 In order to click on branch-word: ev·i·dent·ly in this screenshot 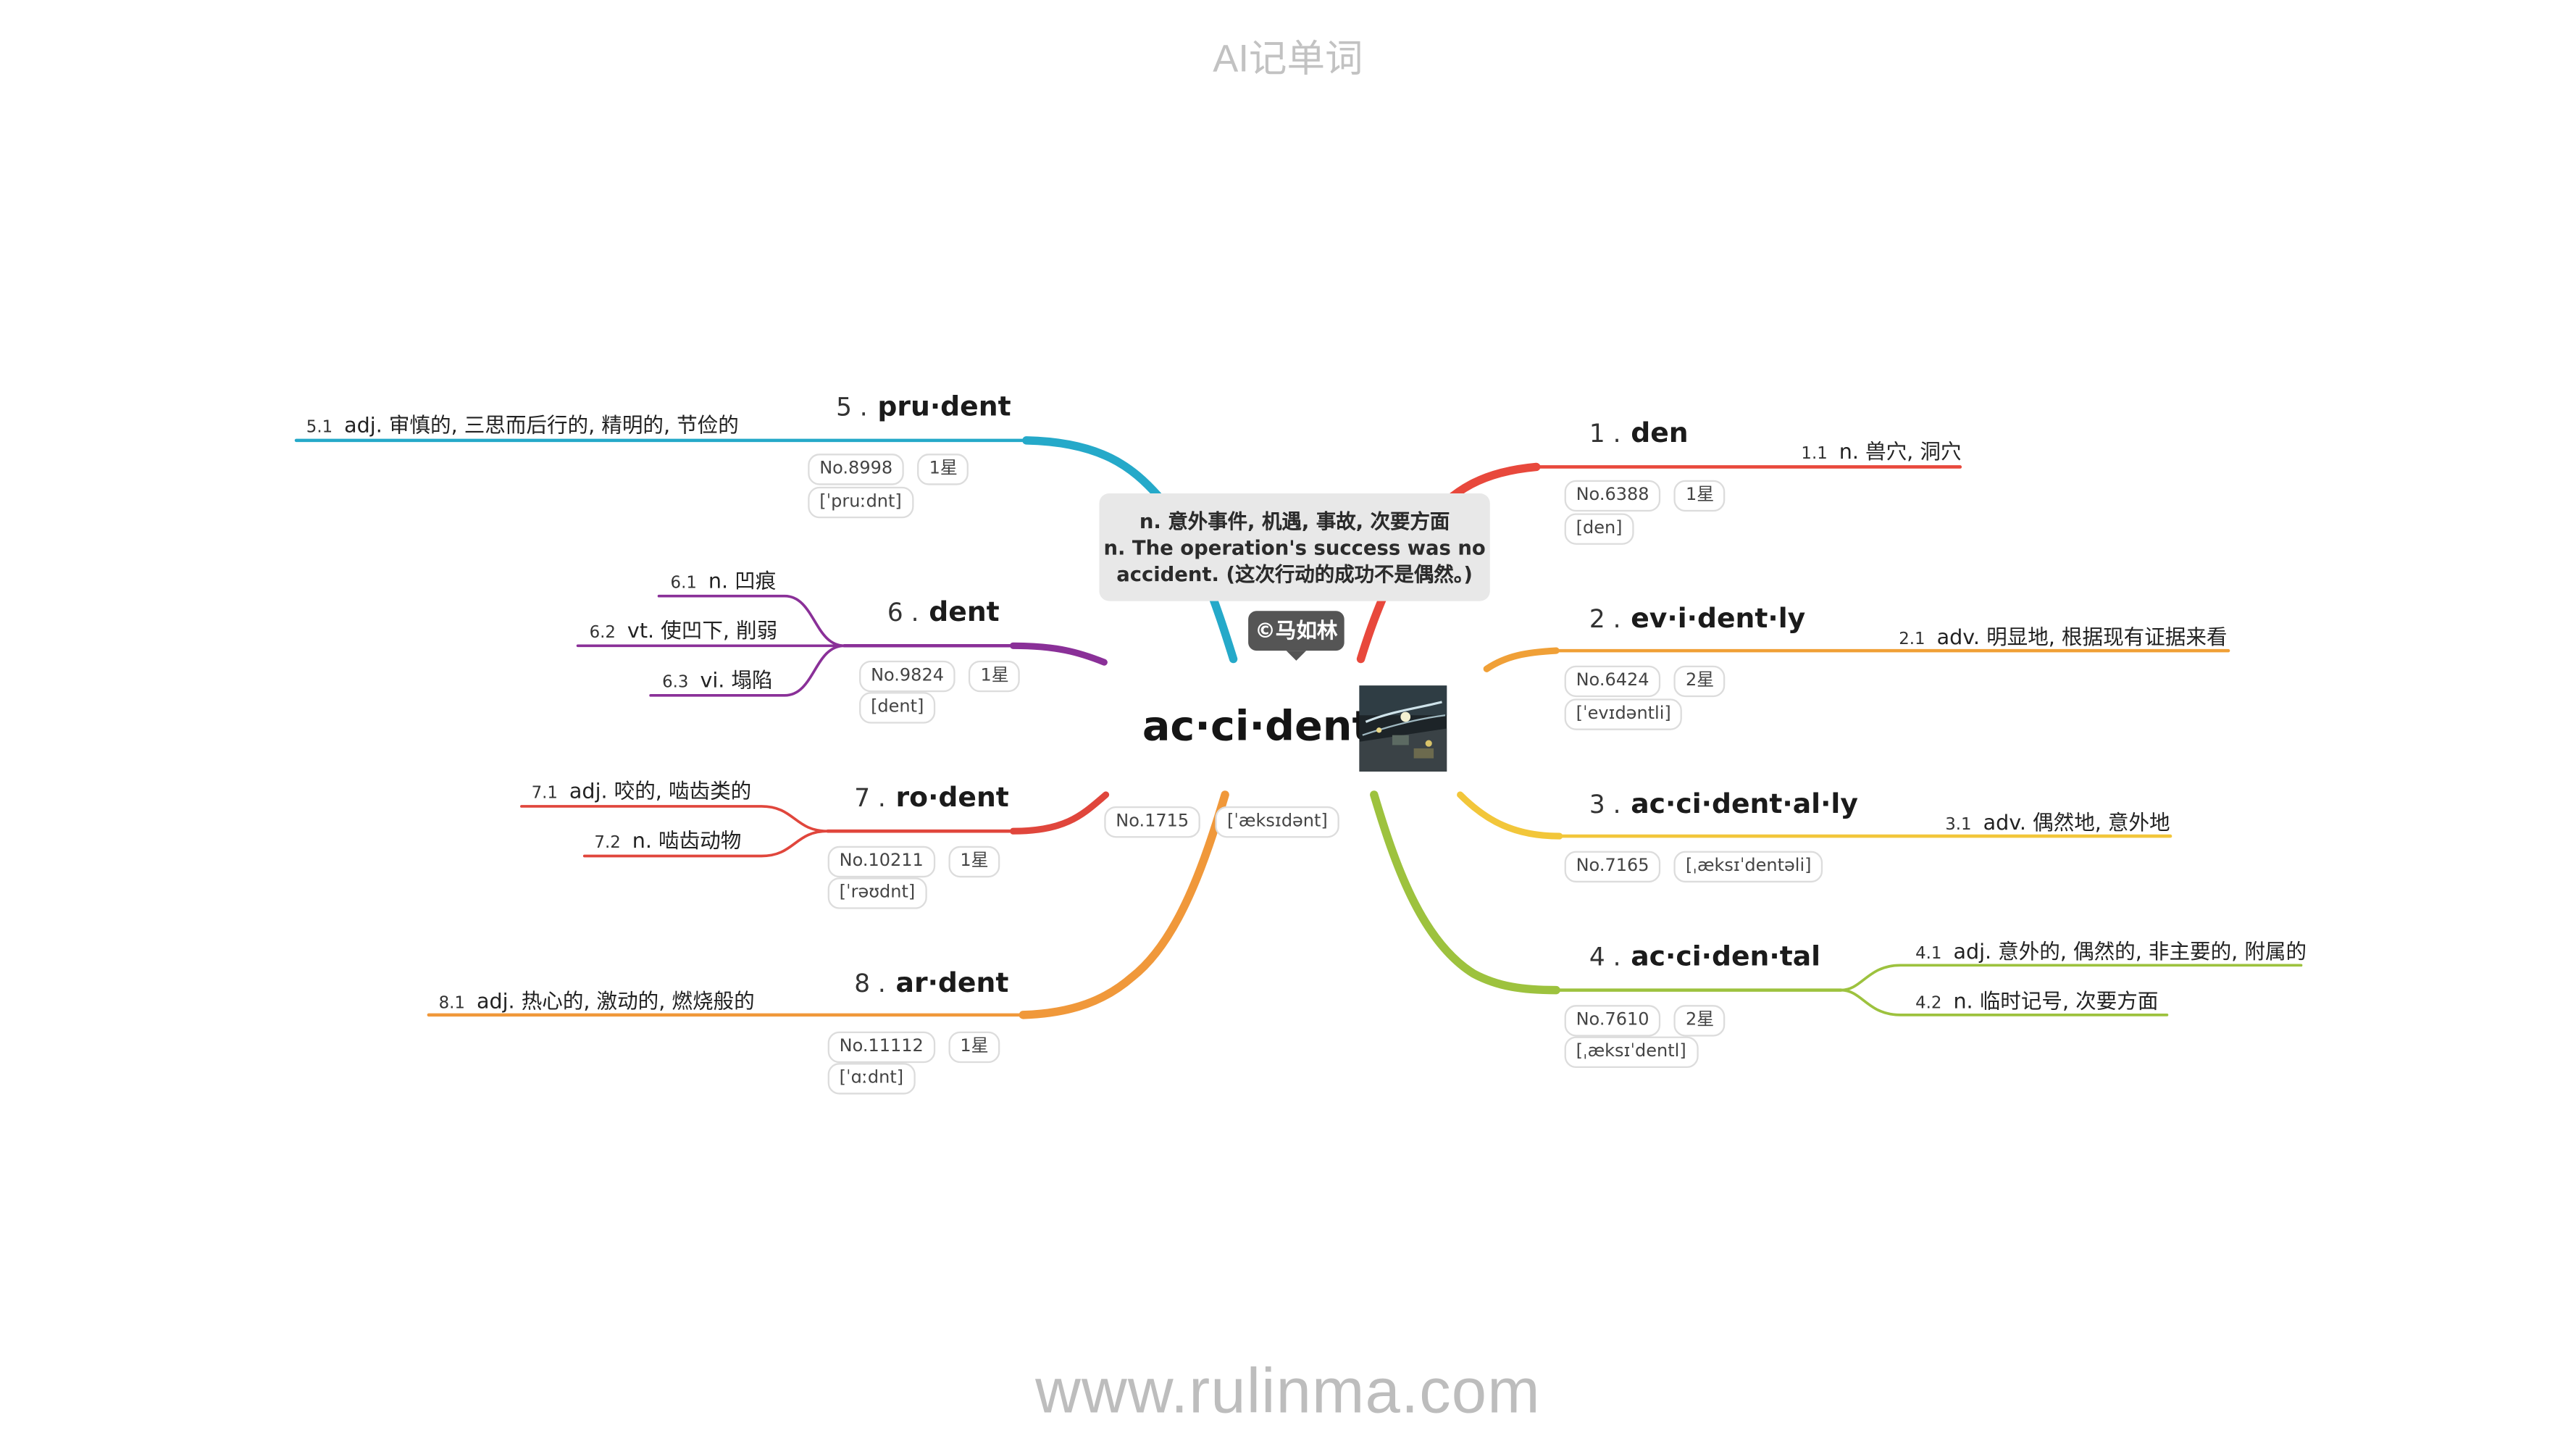, I will do `click(1719, 618)`.